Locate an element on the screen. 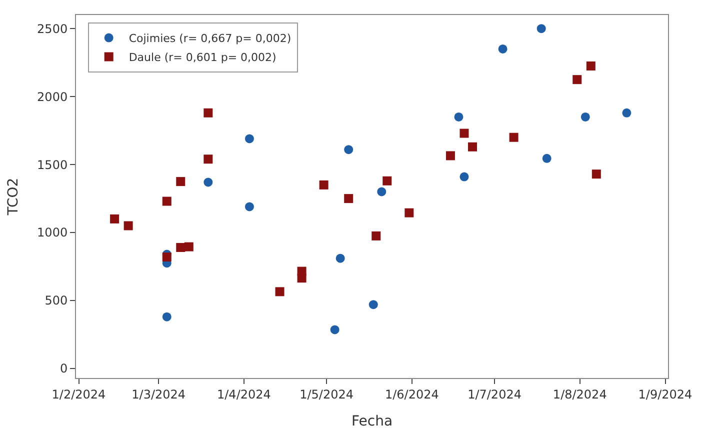 The image size is (704, 438). x-tick-label: 1/6/2024 is located at coordinates (411, 394).